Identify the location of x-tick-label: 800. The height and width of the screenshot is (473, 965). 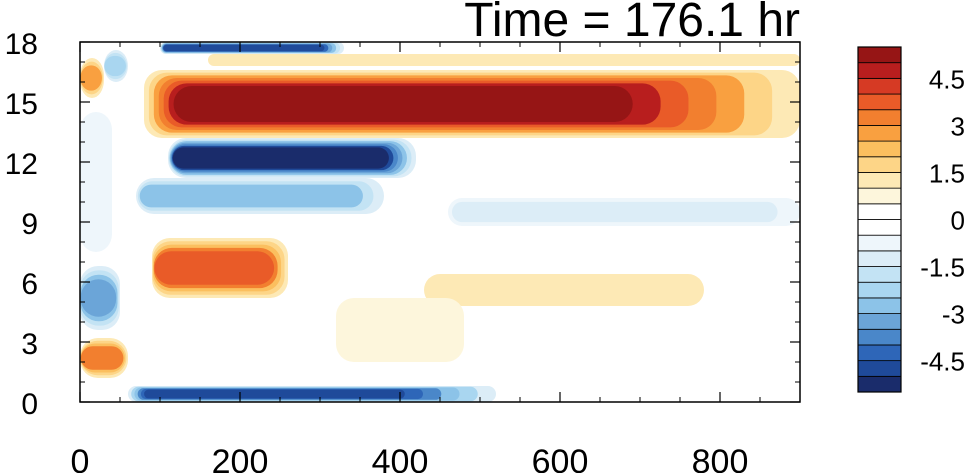
(720, 458).